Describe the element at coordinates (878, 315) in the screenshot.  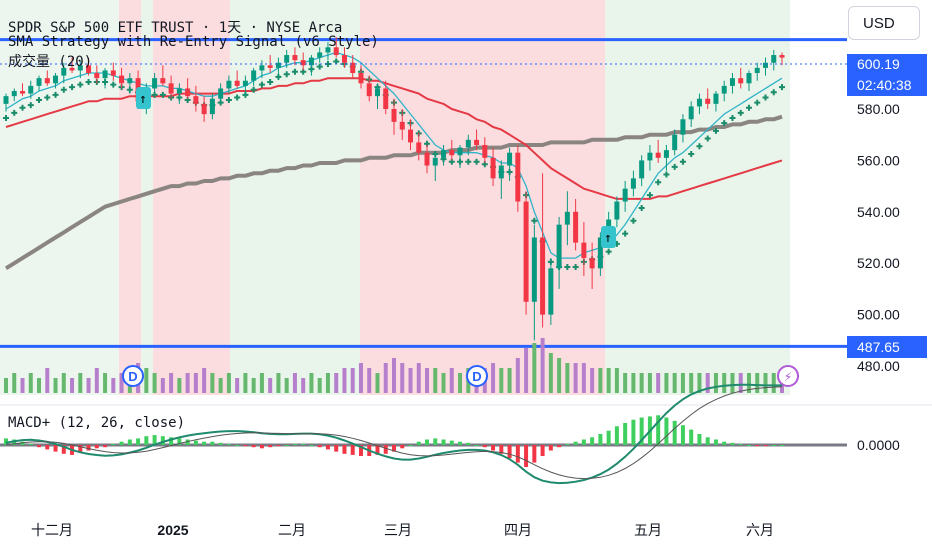
I see `y-tick-label: 500.00` at that location.